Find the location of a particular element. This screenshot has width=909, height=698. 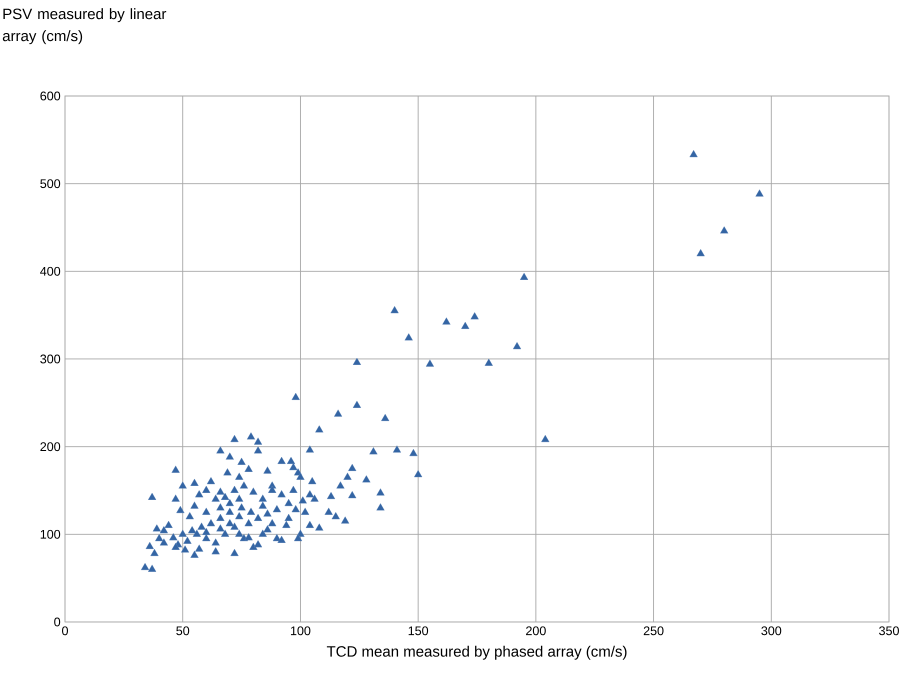

y-tick-label: 600 is located at coordinates (50, 96).